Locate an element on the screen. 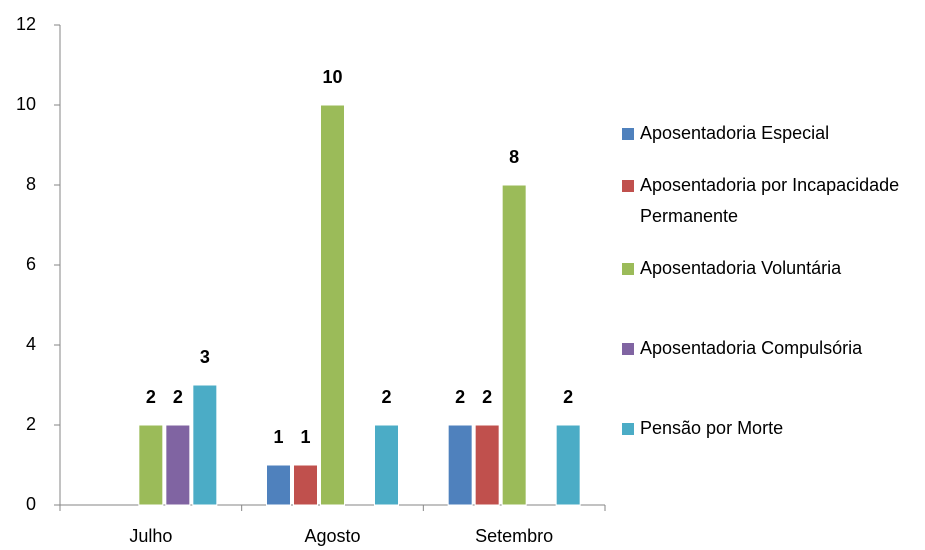 This screenshot has height=550, width=925. legend-item: Aposentadoria Especial is located at coordinates (767, 133).